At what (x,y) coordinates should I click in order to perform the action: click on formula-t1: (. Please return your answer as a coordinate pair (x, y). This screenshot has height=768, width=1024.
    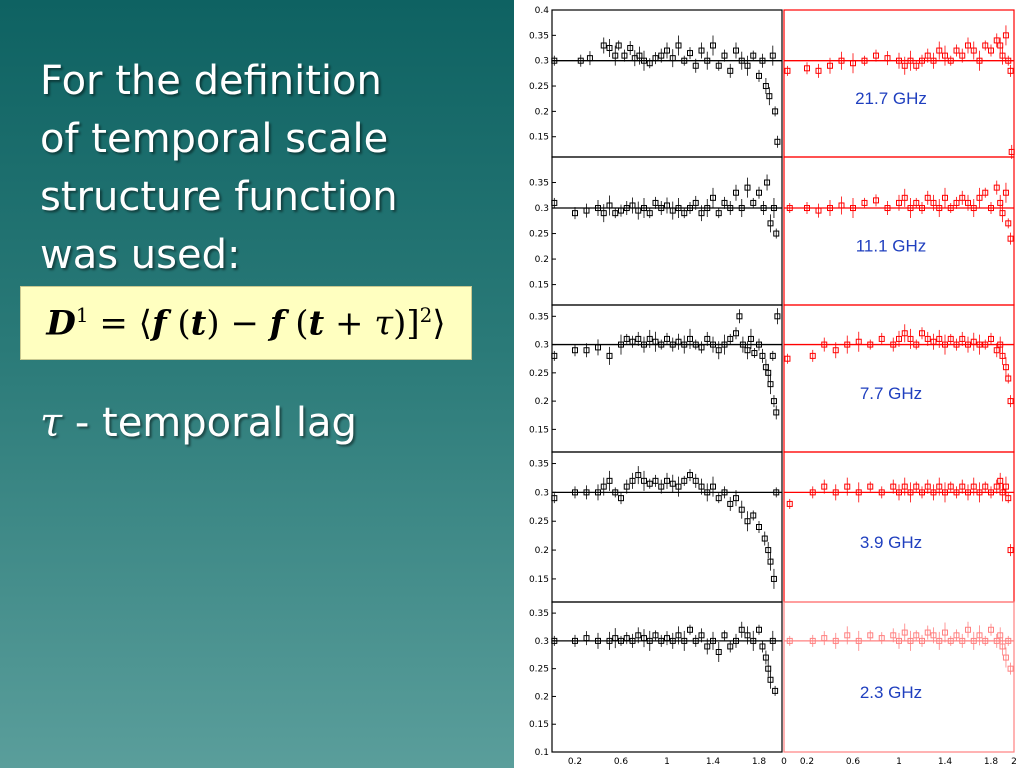
    Looking at the image, I should click on (178, 323).